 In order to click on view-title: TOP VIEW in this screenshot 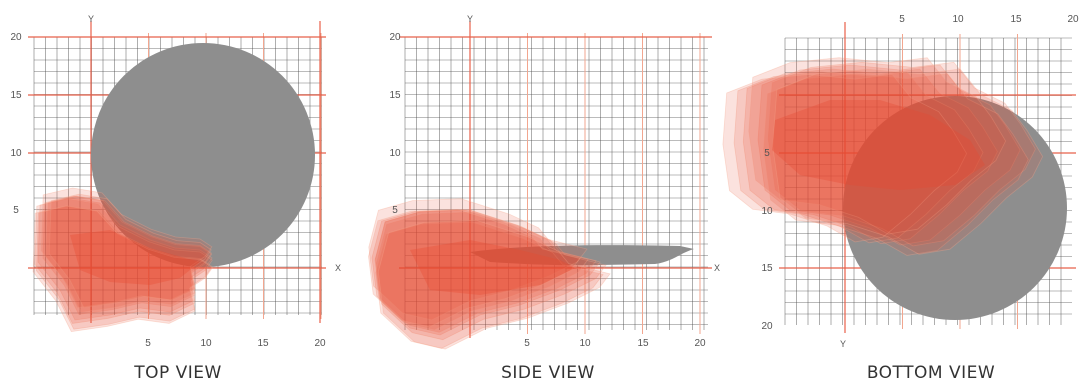, I will do `click(177, 373)`.